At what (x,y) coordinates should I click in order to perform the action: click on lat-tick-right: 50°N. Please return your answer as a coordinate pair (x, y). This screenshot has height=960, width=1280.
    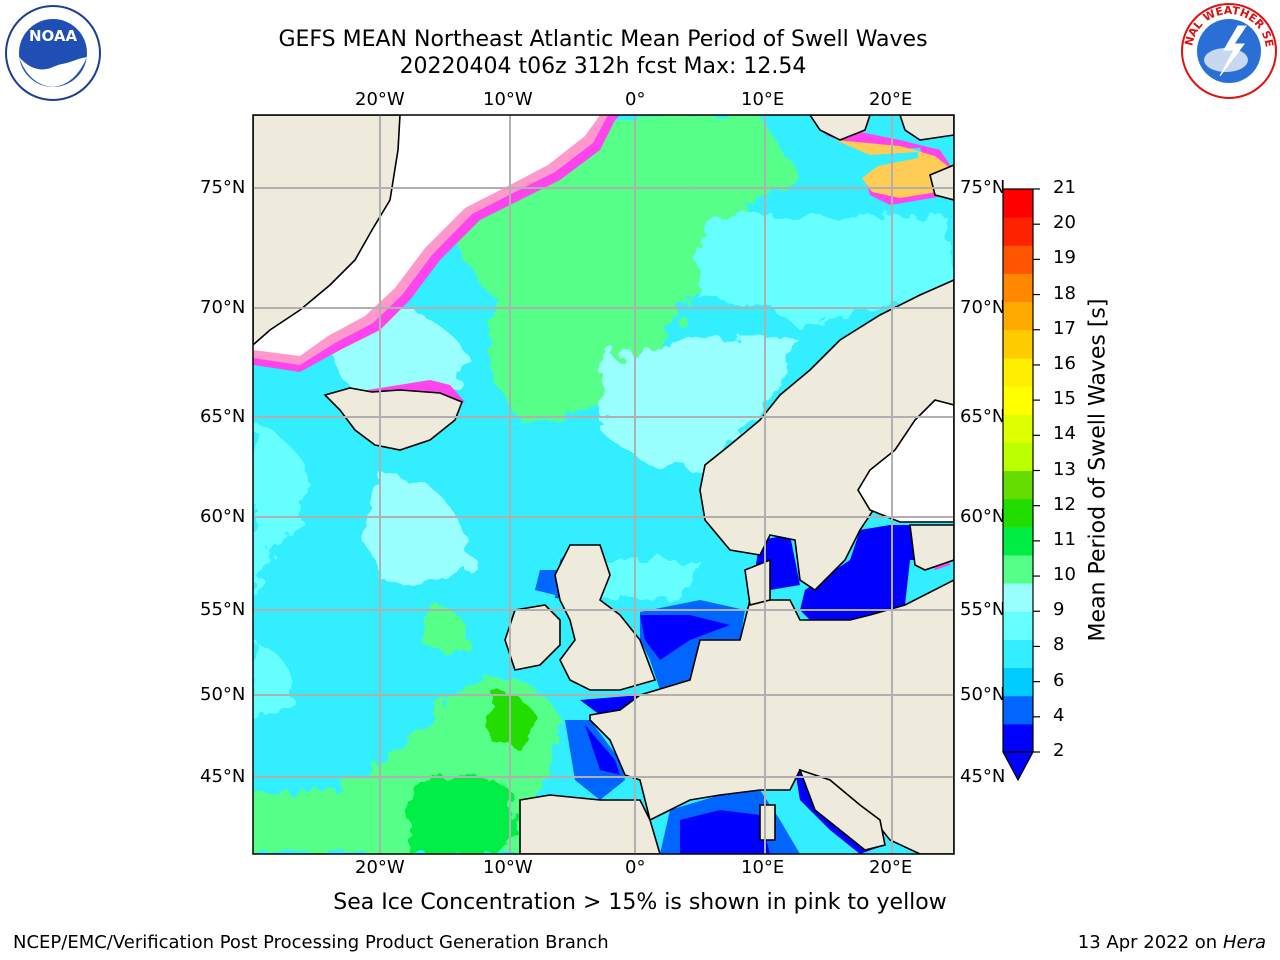
    Looking at the image, I should click on (983, 694).